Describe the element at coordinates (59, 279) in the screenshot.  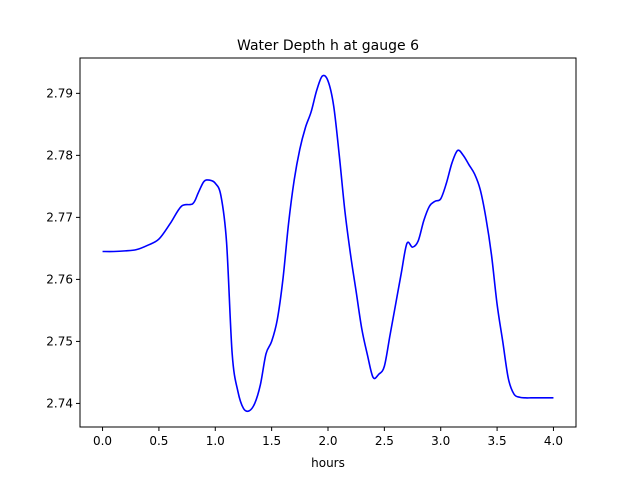
I see `y-tick-label: 2.76` at that location.